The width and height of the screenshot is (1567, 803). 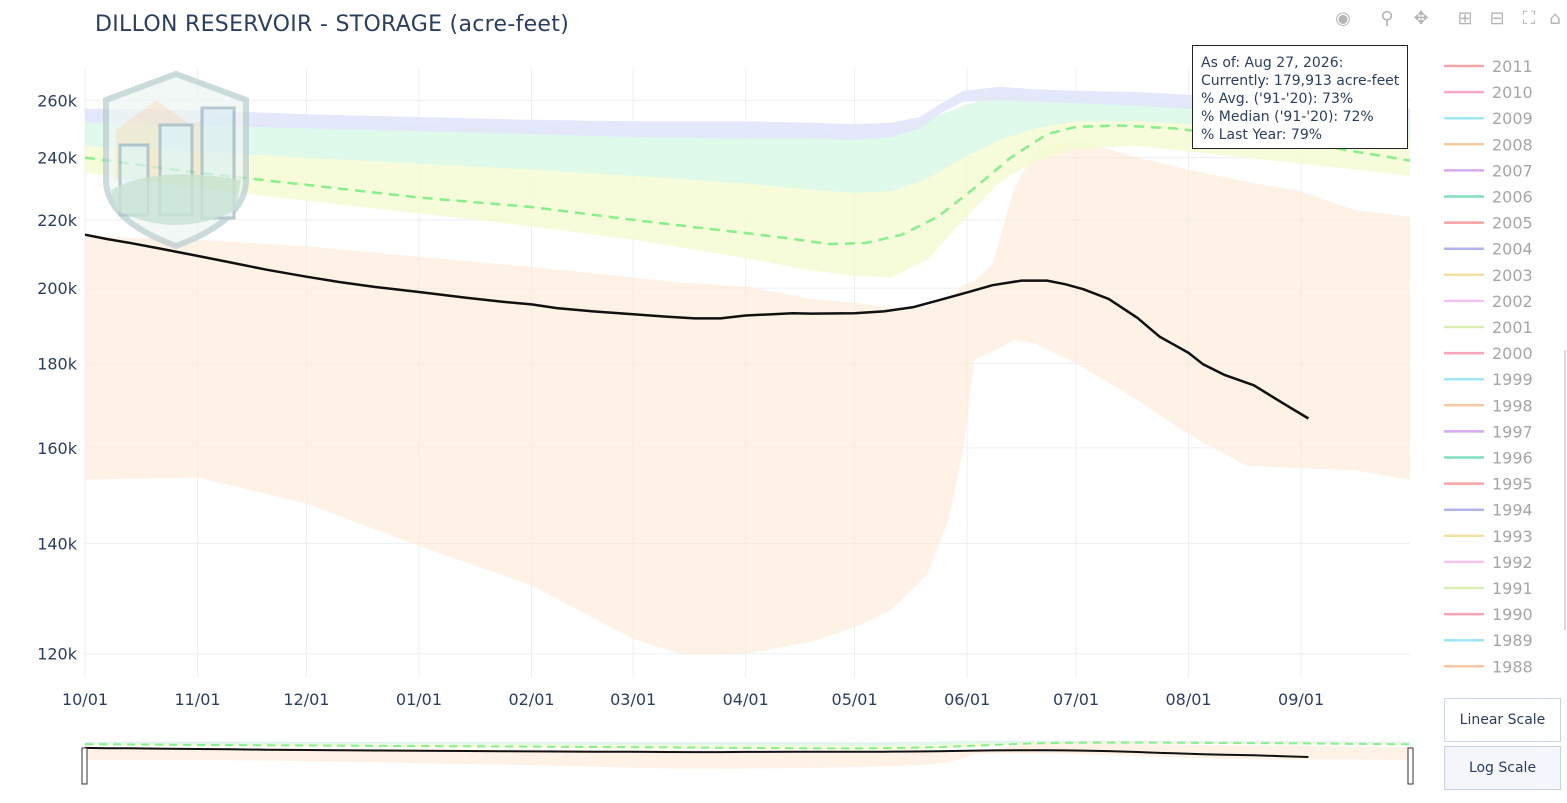 What do you see at coordinates (1512, 144) in the screenshot?
I see `legend-label: 2008` at bounding box center [1512, 144].